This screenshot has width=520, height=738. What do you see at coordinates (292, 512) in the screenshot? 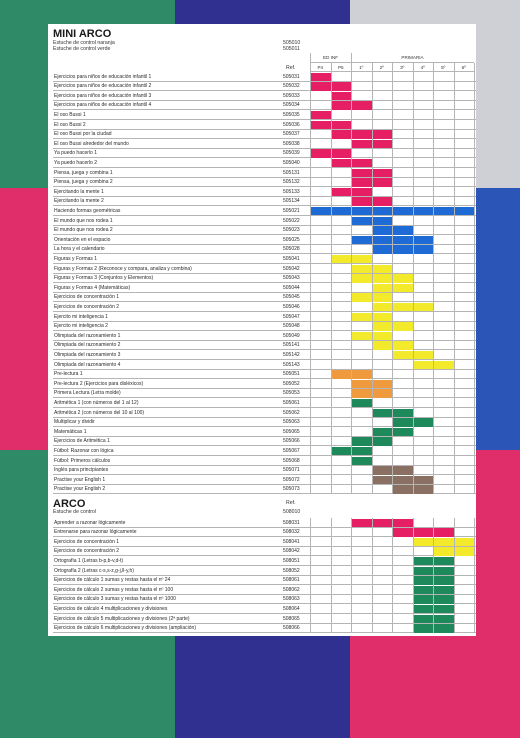
I see `arco-subtitle-ref: 508010` at bounding box center [292, 512].